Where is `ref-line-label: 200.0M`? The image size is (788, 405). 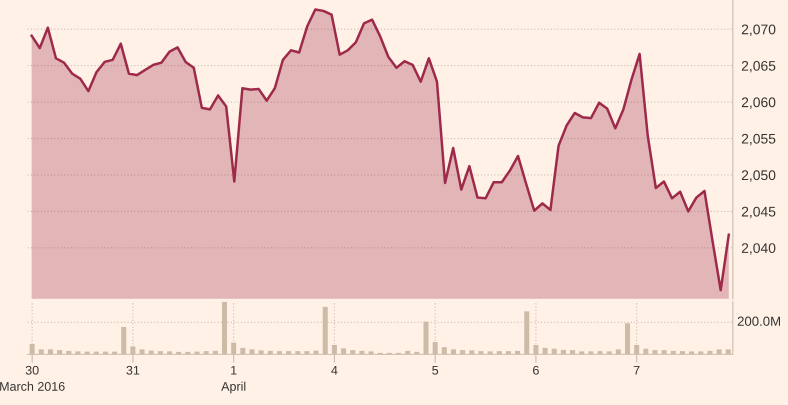
ref-line-label: 200.0M is located at coordinates (759, 321).